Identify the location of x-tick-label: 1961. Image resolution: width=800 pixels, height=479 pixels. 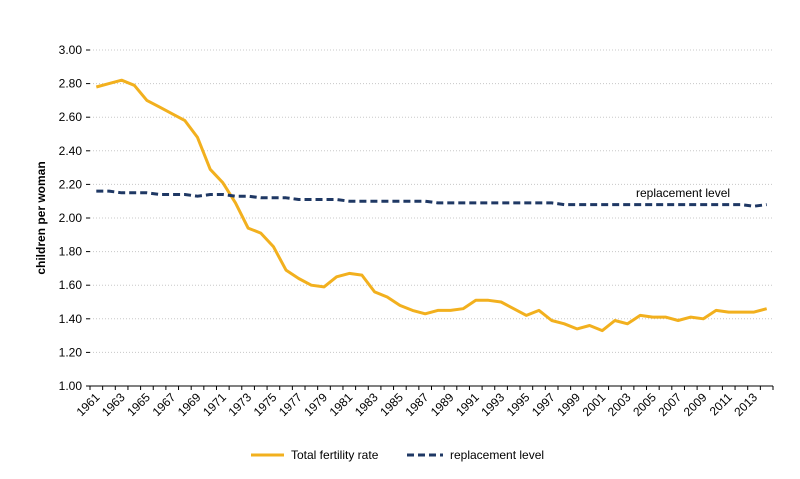
(88, 404).